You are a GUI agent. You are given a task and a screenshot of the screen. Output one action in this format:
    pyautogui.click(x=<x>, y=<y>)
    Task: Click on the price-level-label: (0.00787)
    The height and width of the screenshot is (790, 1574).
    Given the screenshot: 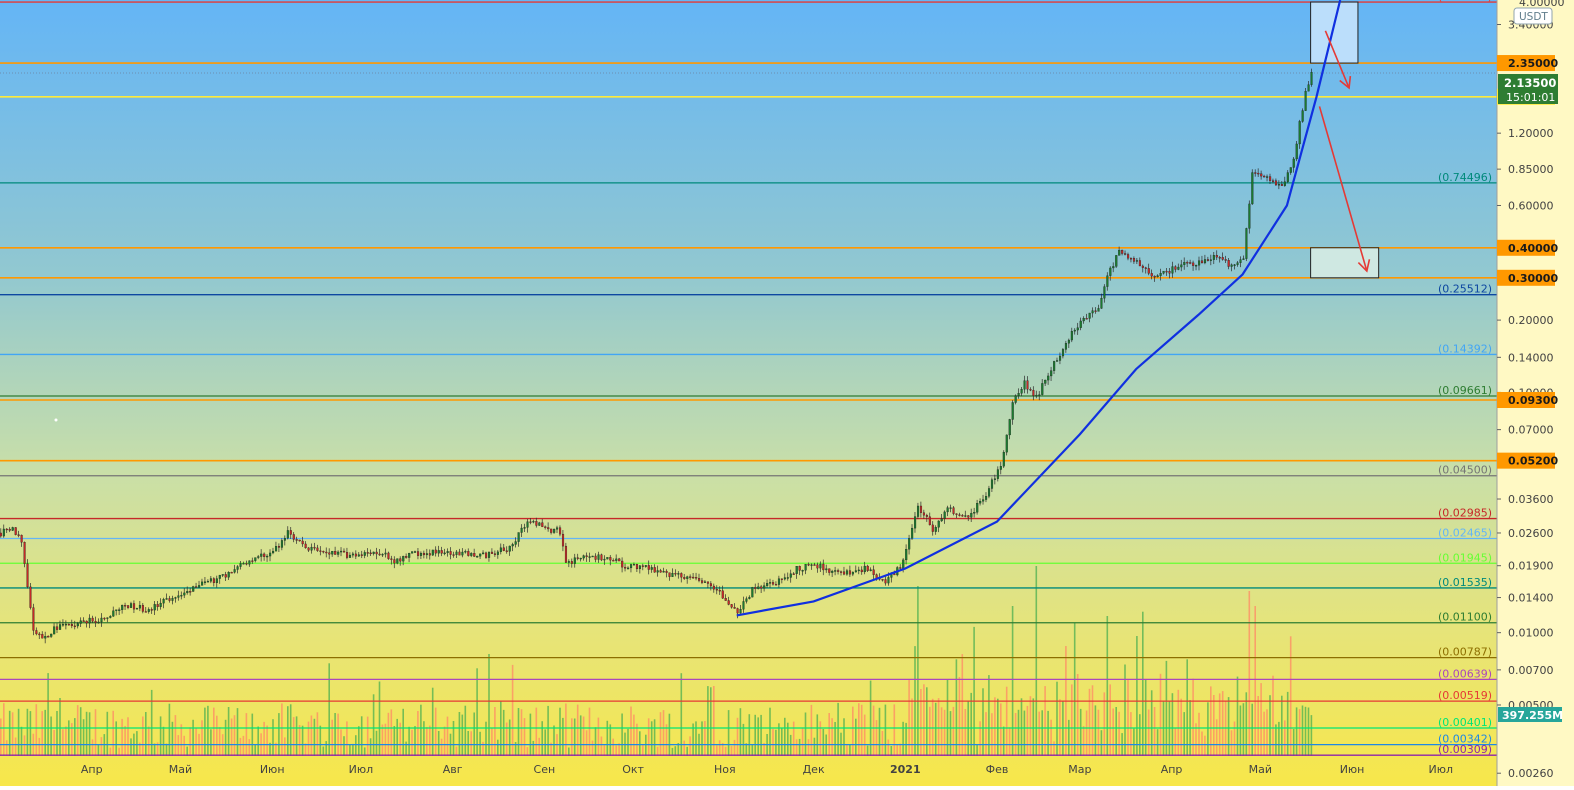 What is the action you would take?
    pyautogui.click(x=1465, y=652)
    